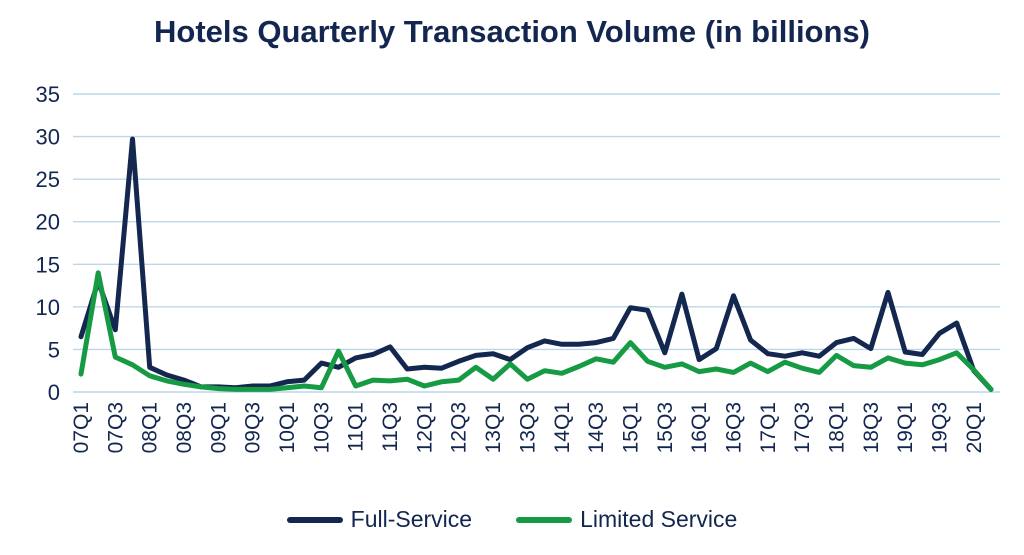 The image size is (1024, 555). I want to click on x-tick-label: 07Q1, so click(81, 427).